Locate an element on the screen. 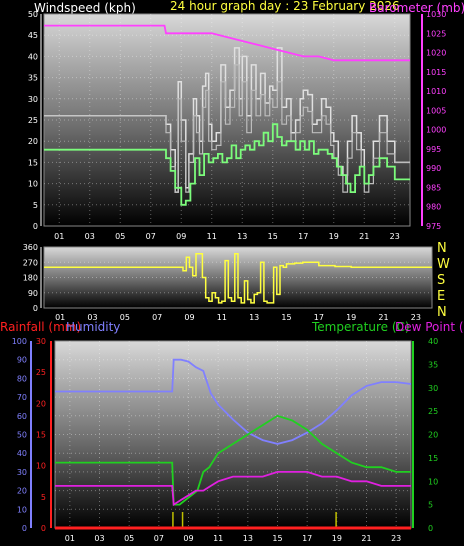 The image size is (464, 546). barometer-y-tick: 975 is located at coordinates (433, 226).